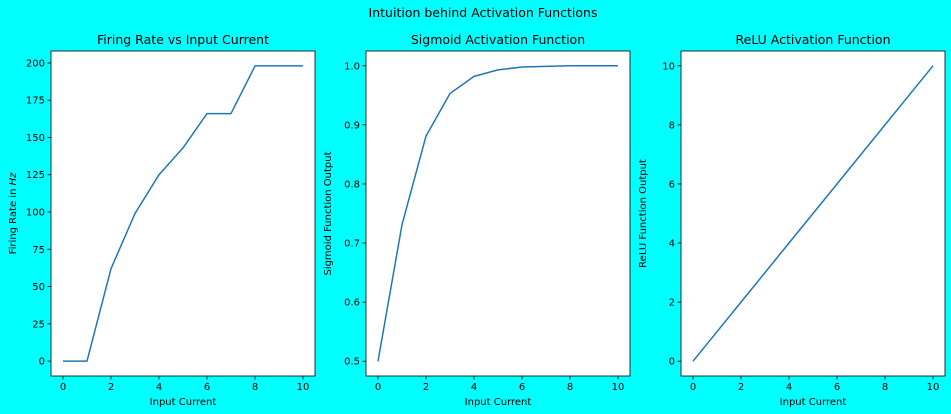 The width and height of the screenshot is (951, 414). What do you see at coordinates (35, 101) in the screenshot?
I see `y-tick-label: 175` at bounding box center [35, 101].